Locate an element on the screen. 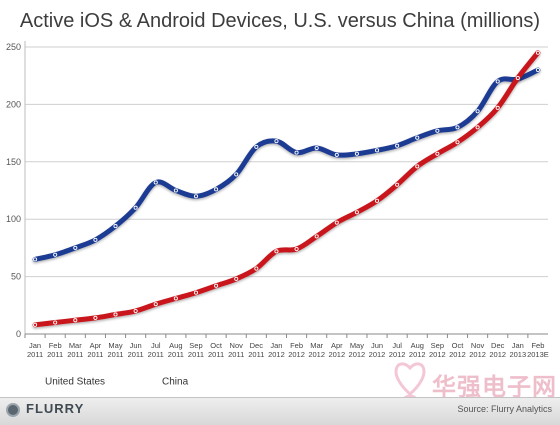  x-tick-label: Jun is located at coordinates (377, 345).